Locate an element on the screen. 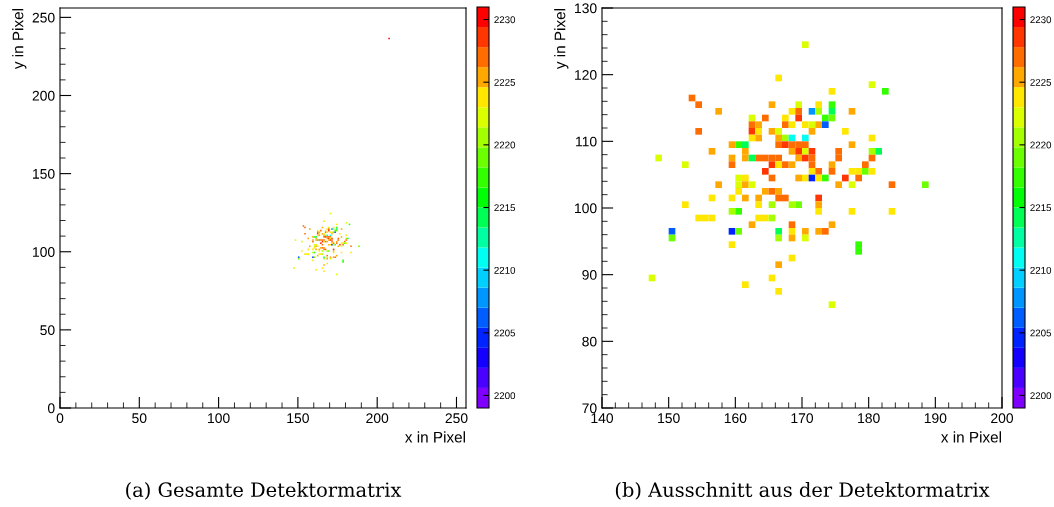 The image size is (1054, 507). x-tick-label: 180 is located at coordinates (869, 418).